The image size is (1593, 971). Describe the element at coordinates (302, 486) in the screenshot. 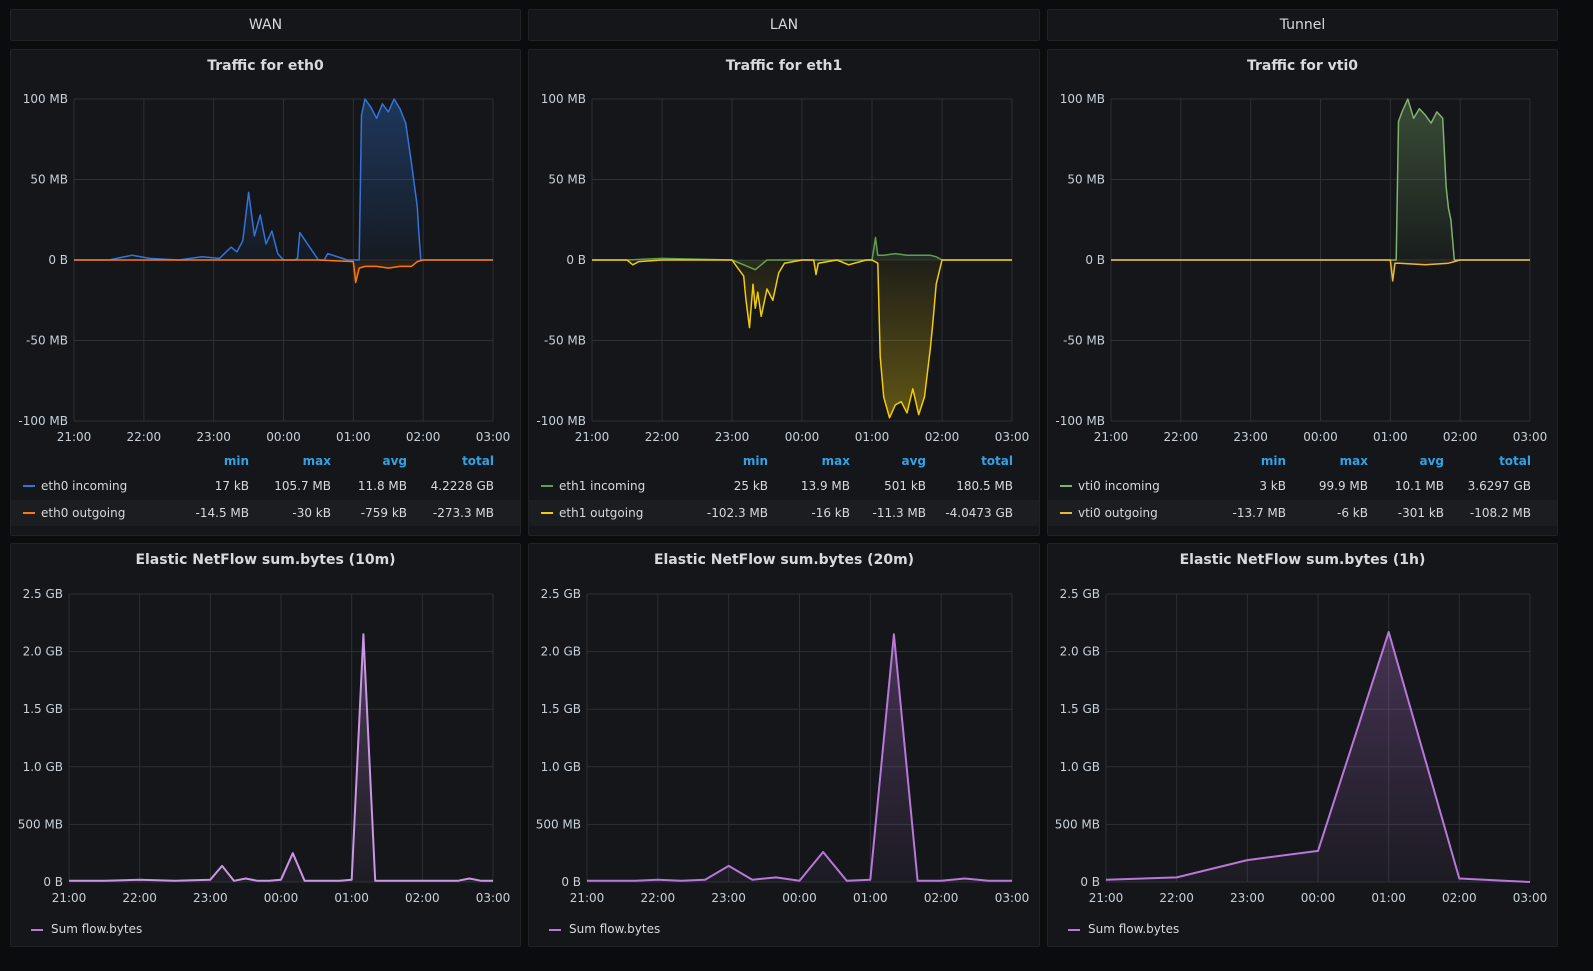

I see `legend-value-max: 105.7 MB` at that location.